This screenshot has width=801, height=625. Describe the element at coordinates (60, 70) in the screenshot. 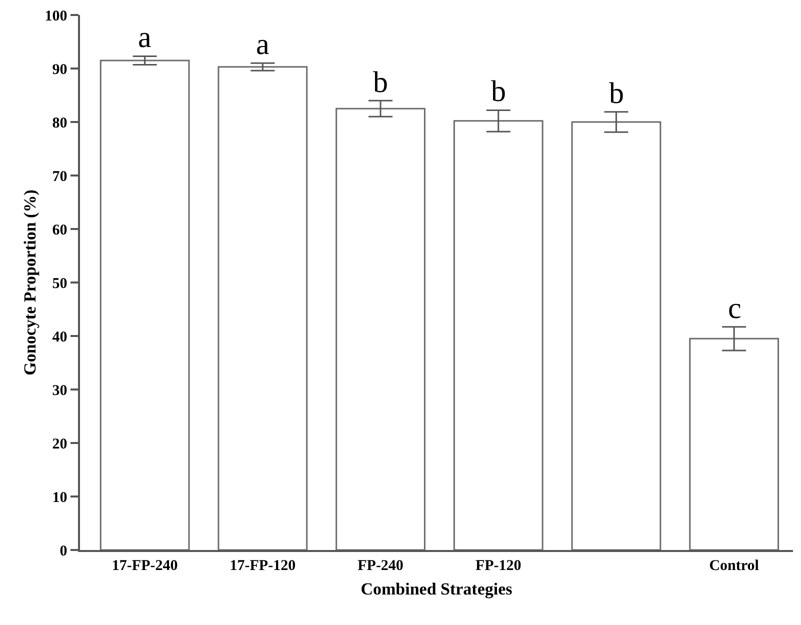

I see `y-tick-label: 90` at that location.